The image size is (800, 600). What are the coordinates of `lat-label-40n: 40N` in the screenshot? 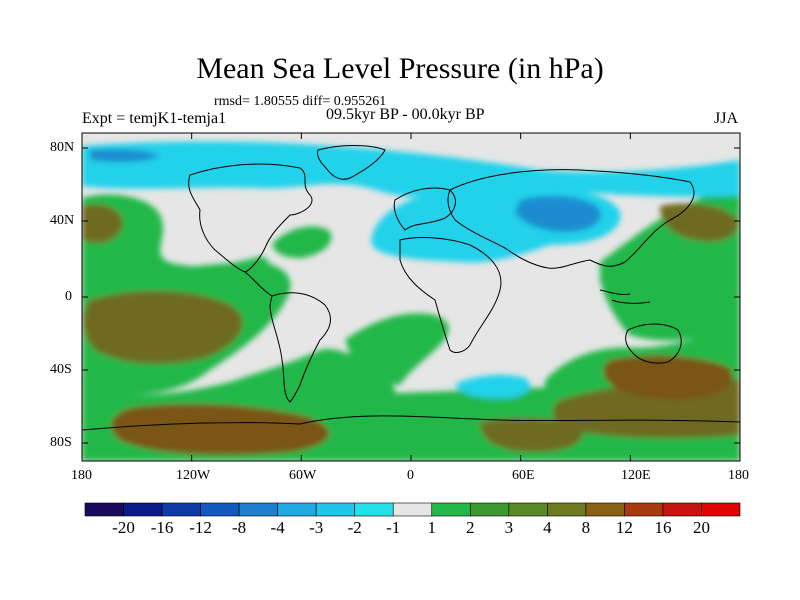 It's located at (62, 220).